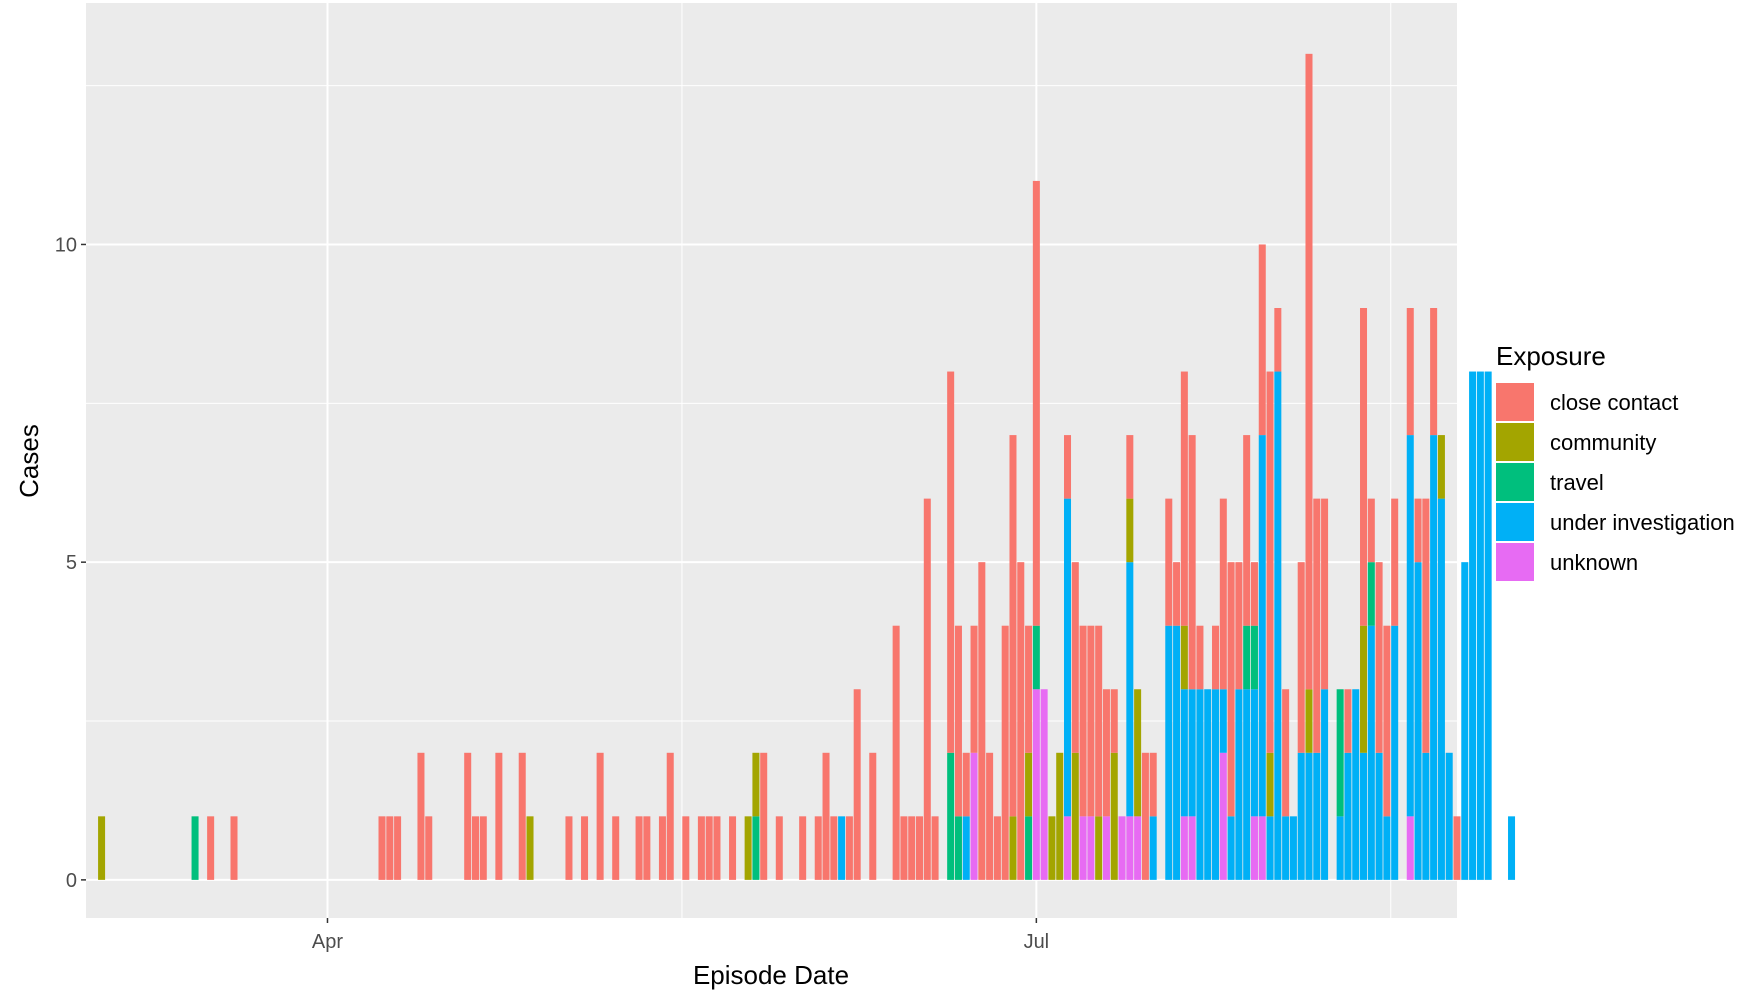 The height and width of the screenshot is (991, 1745). What do you see at coordinates (327, 942) in the screenshot?
I see `x-tick-label: Apr` at bounding box center [327, 942].